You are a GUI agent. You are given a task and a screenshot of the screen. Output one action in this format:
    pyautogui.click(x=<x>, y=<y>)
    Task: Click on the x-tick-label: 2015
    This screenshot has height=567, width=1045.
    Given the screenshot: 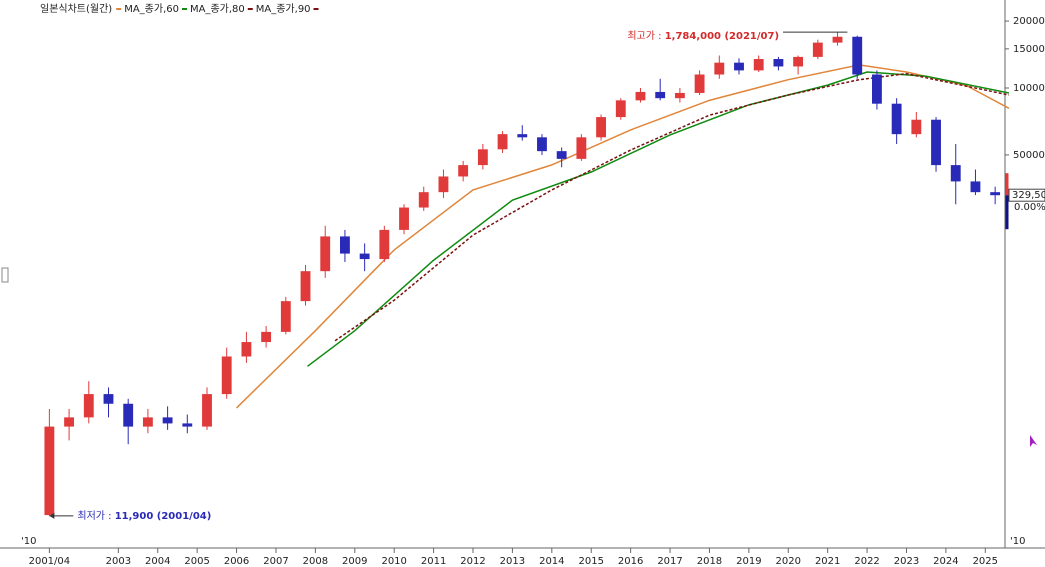 What is the action you would take?
    pyautogui.click(x=590, y=561)
    